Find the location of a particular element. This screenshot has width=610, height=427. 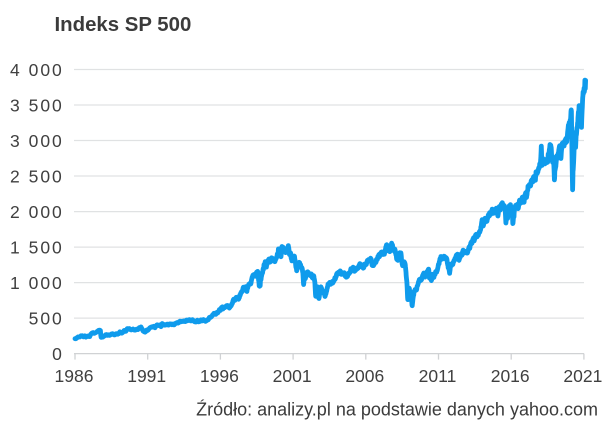

svg-text: 2001 is located at coordinates (292, 376).